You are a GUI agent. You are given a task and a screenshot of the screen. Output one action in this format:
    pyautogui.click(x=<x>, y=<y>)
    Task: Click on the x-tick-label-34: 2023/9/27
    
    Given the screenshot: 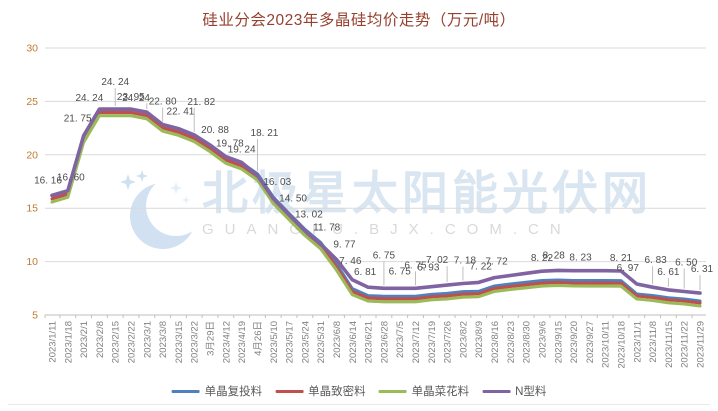 What is the action you would take?
    pyautogui.click(x=590, y=342)
    